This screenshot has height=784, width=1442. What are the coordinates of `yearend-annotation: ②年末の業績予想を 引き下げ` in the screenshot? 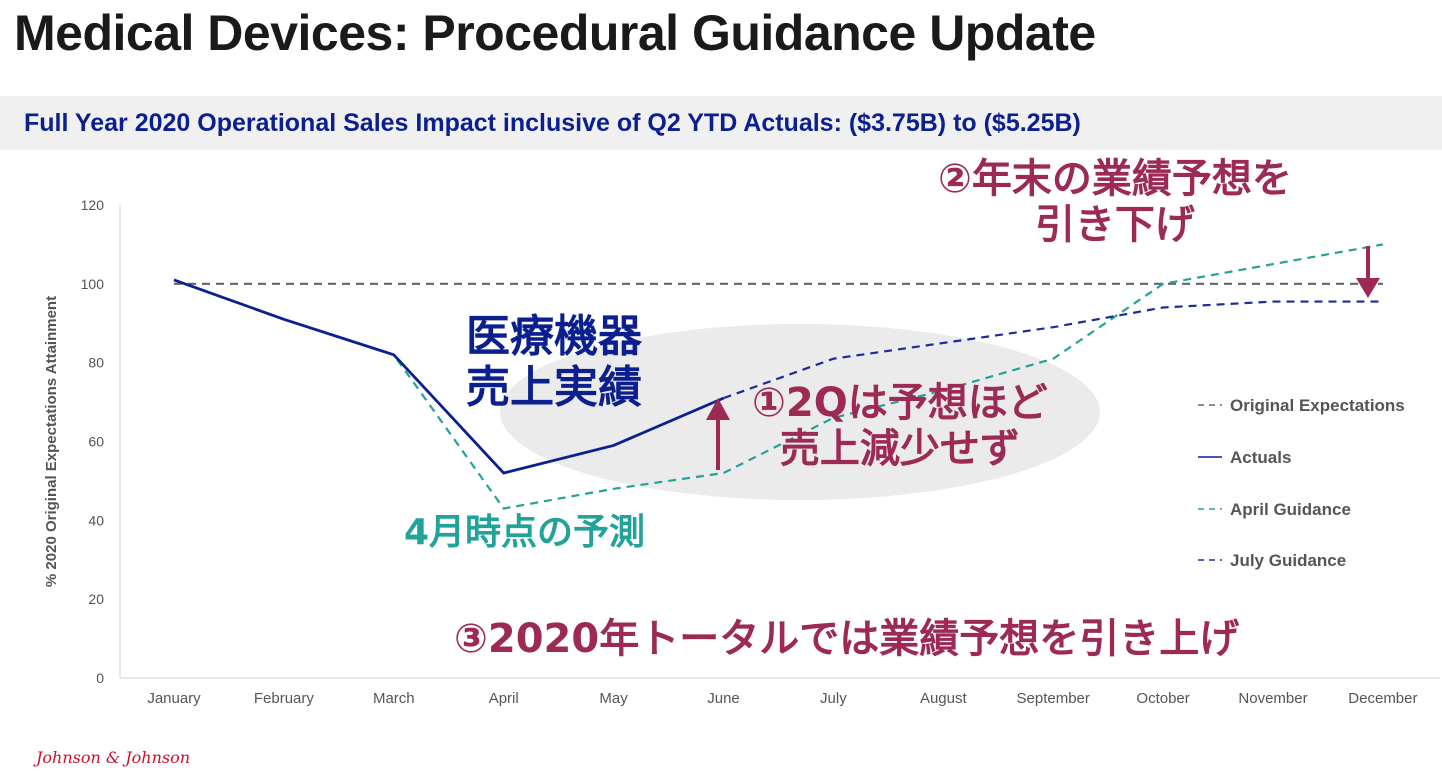 It's located at (1115, 202).